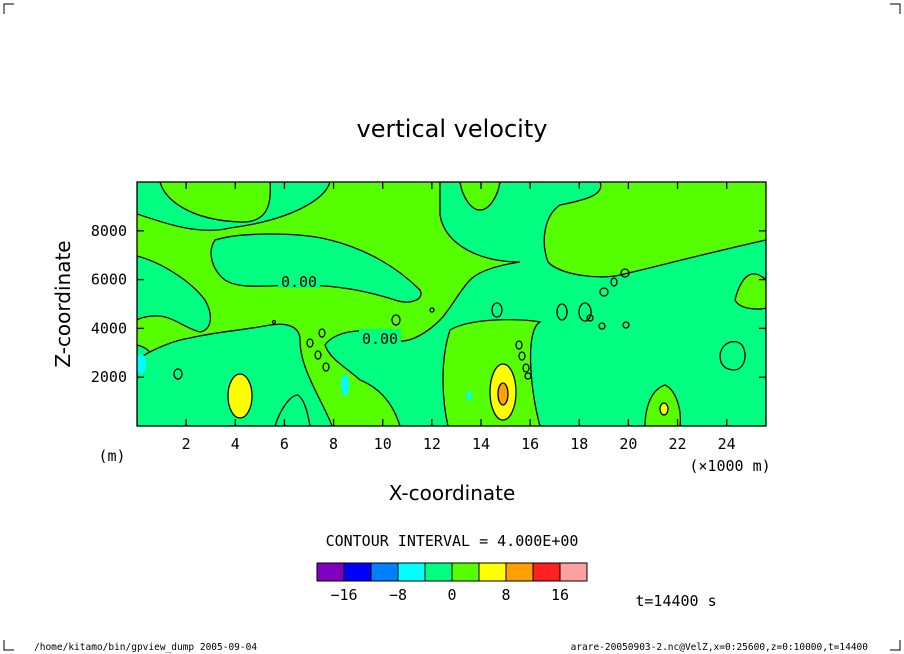 This screenshot has width=904, height=654. I want to click on x-tick-label: 6, so click(284, 444).